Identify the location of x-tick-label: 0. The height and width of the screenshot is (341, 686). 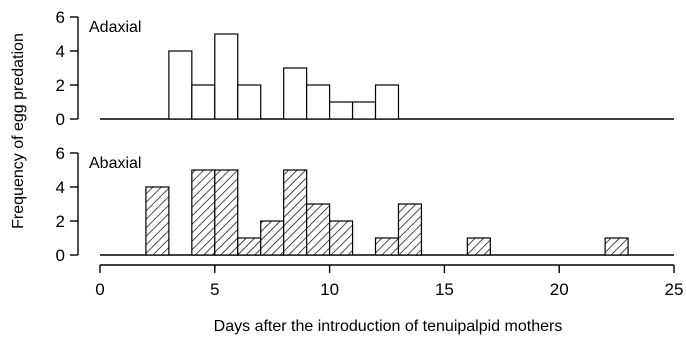
(99, 289).